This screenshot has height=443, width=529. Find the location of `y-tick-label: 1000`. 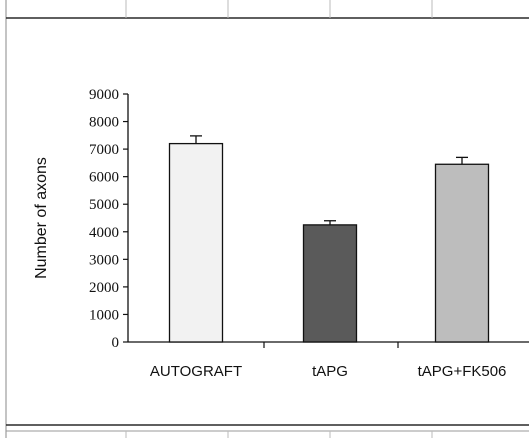

y-tick-label: 1000 is located at coordinates (104, 315).